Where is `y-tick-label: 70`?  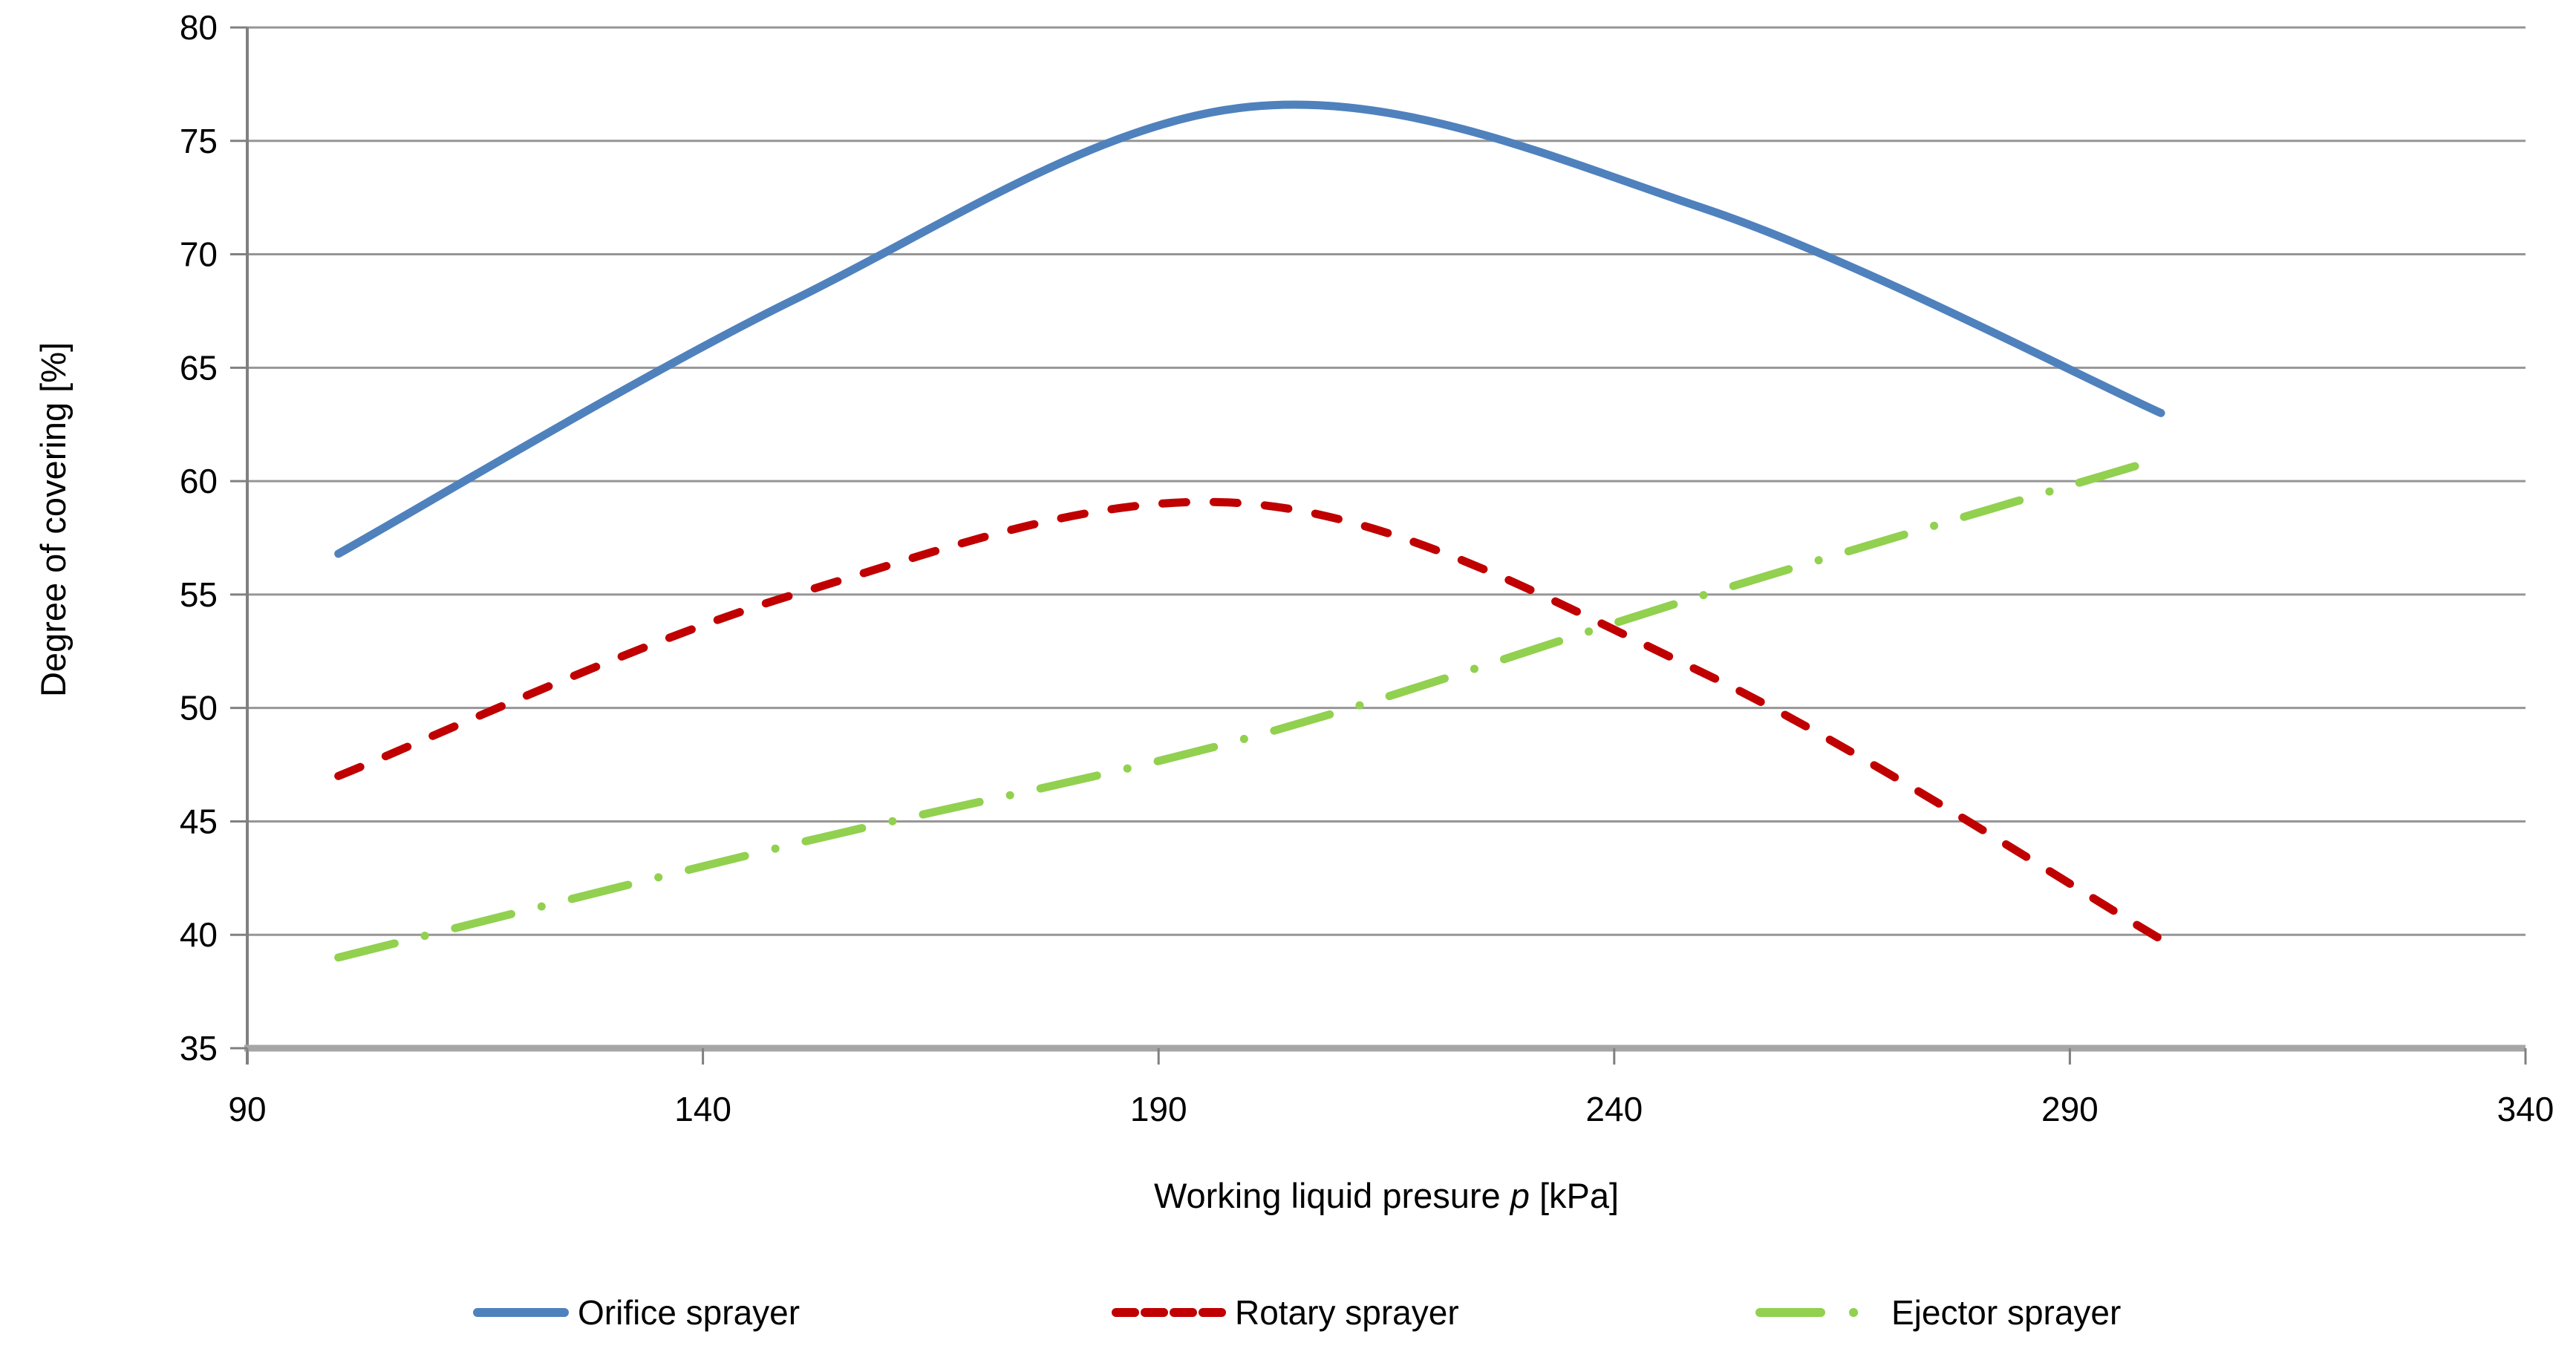 y-tick-label: 70 is located at coordinates (199, 255).